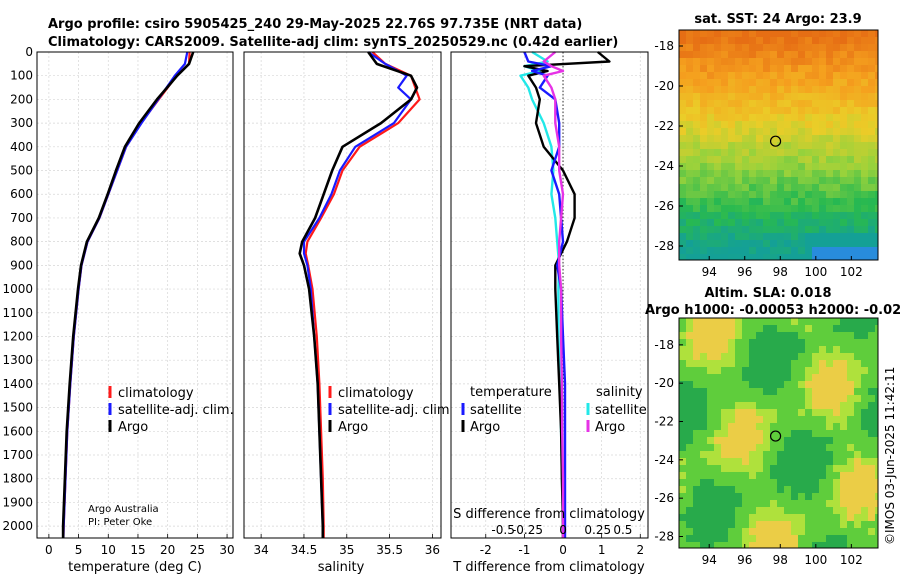  I want to click on diff-line-salinityargo, so click(553, 294).